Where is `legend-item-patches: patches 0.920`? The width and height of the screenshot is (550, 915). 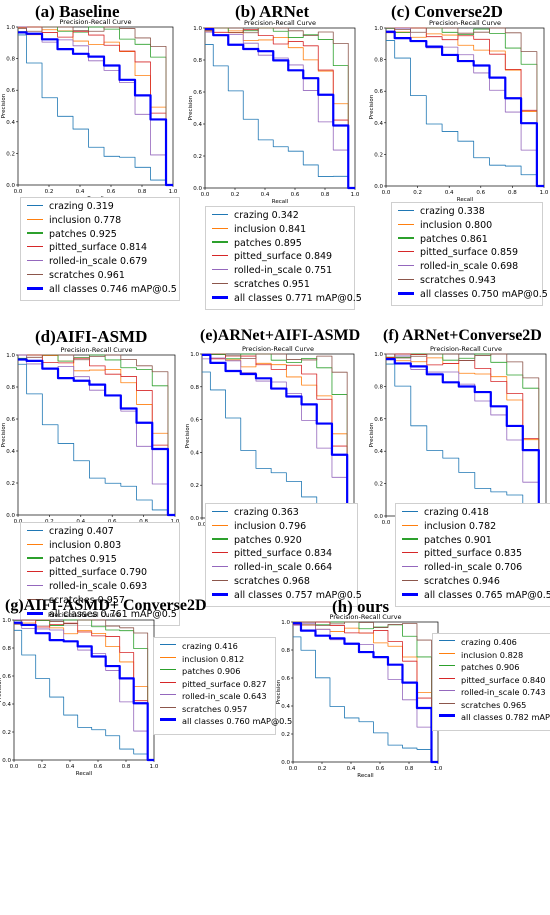
legend-item-patches: patches 0.920 is located at coordinates (280, 543).